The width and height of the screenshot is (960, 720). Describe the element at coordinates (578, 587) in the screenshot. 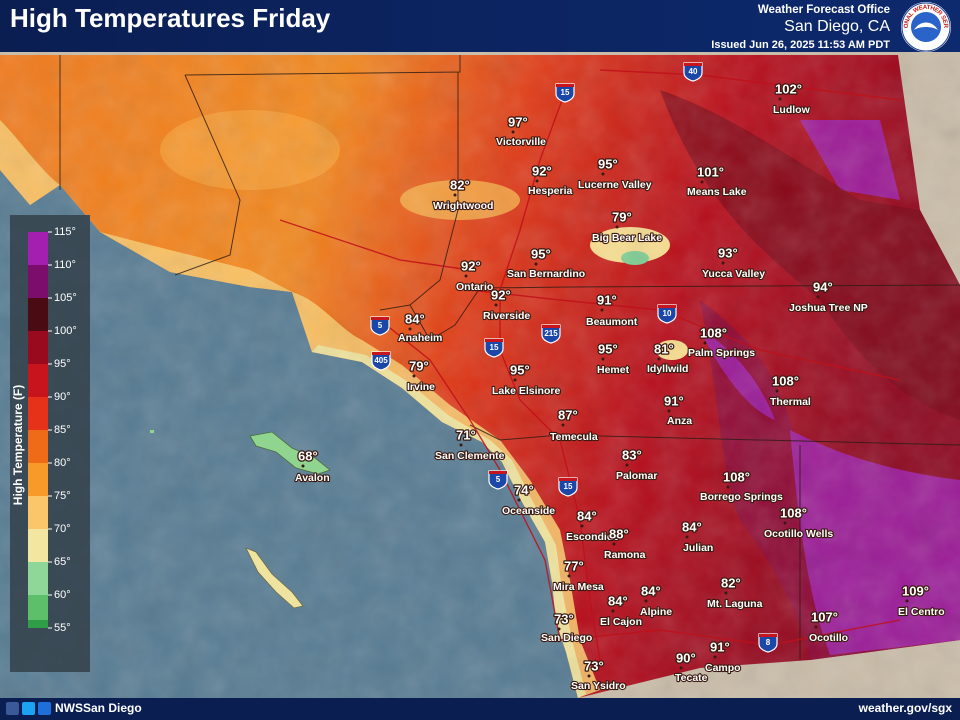

I see `city-name: Mira Mesa` at that location.